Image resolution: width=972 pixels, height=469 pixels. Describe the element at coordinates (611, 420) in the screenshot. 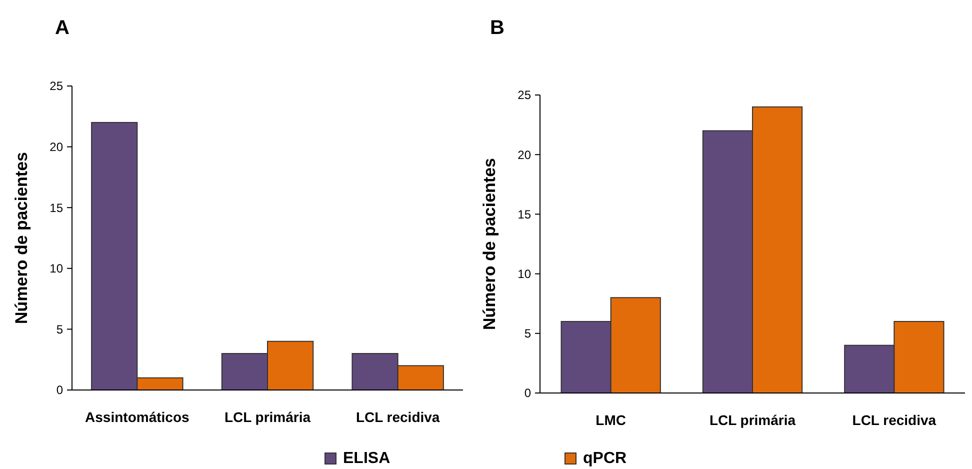

I see `x-tick-label: LMC` at that location.